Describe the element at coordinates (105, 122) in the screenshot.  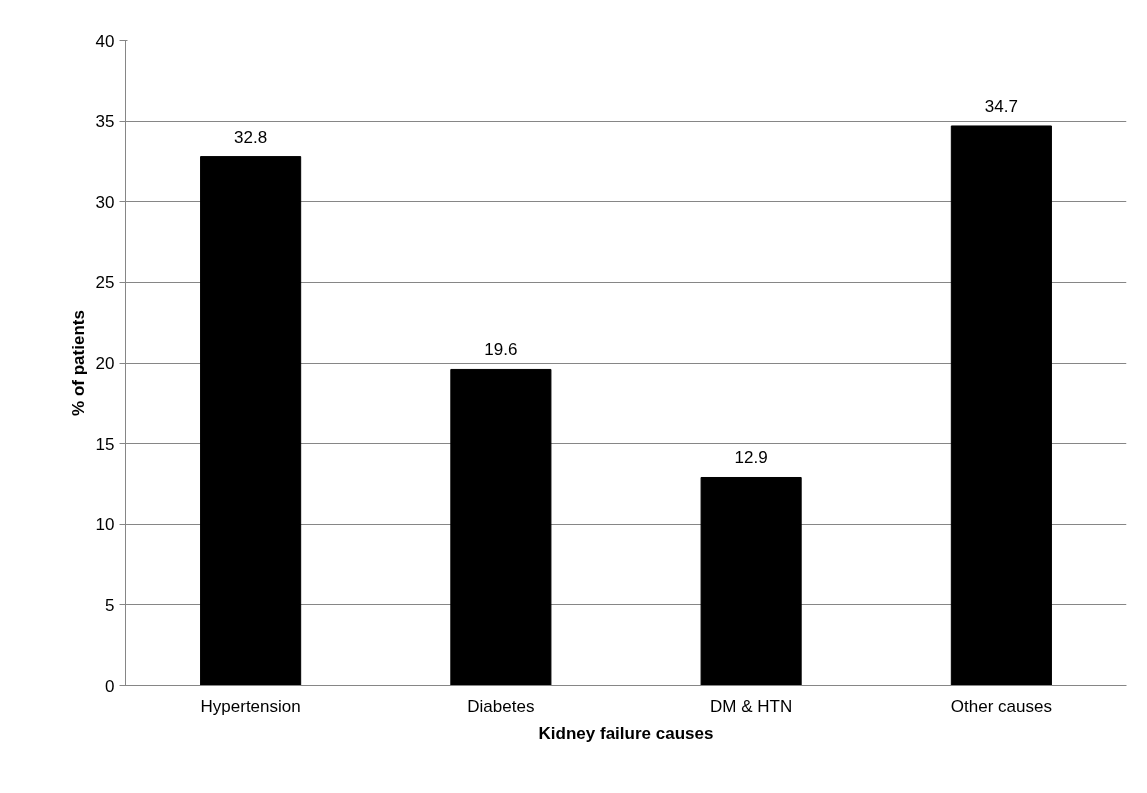
I see `y-tick-label: 35` at that location.